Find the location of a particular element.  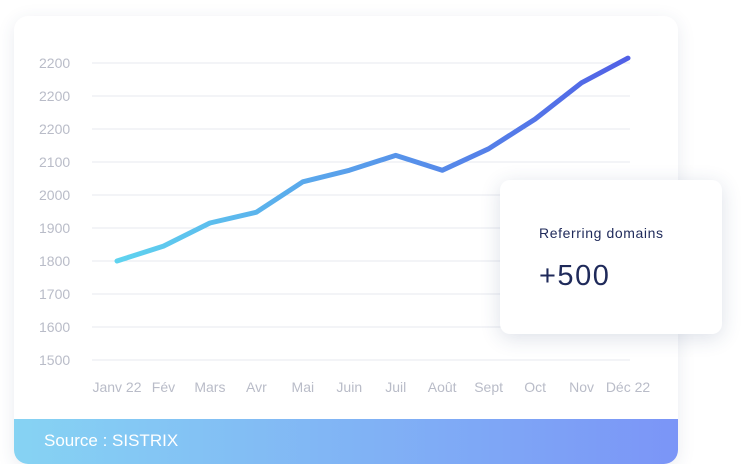

x-tick-label: Avr is located at coordinates (256, 387).